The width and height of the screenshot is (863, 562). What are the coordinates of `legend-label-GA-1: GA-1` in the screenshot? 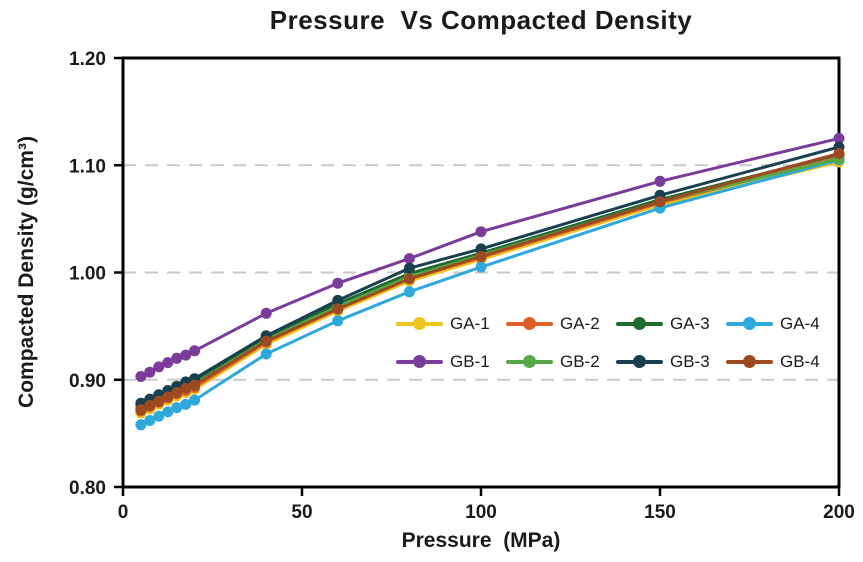 It's located at (470, 323).